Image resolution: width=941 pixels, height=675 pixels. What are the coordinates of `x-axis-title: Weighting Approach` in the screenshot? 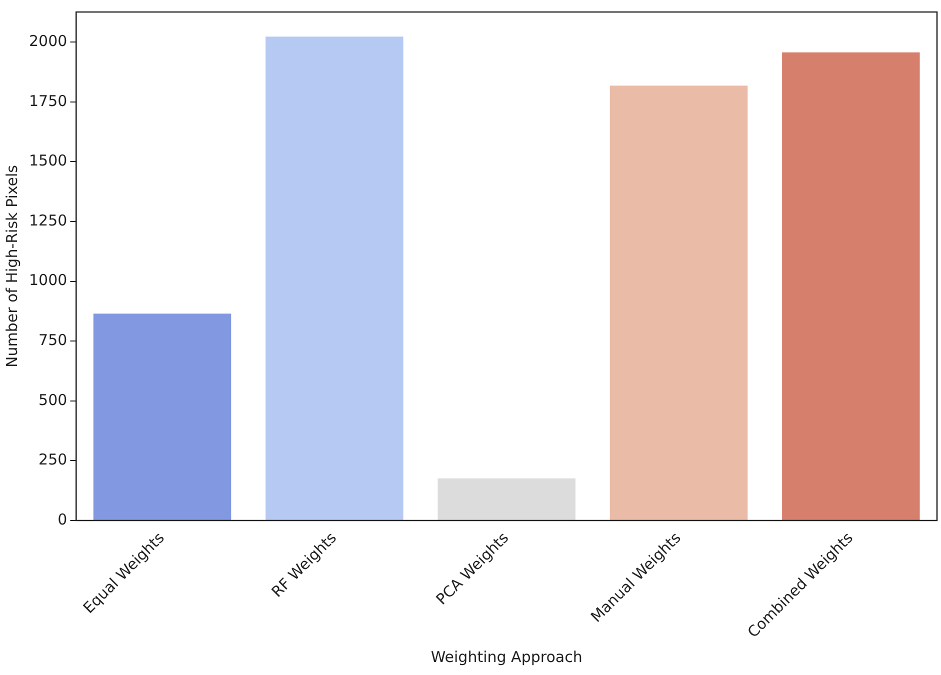 It's located at (506, 657).